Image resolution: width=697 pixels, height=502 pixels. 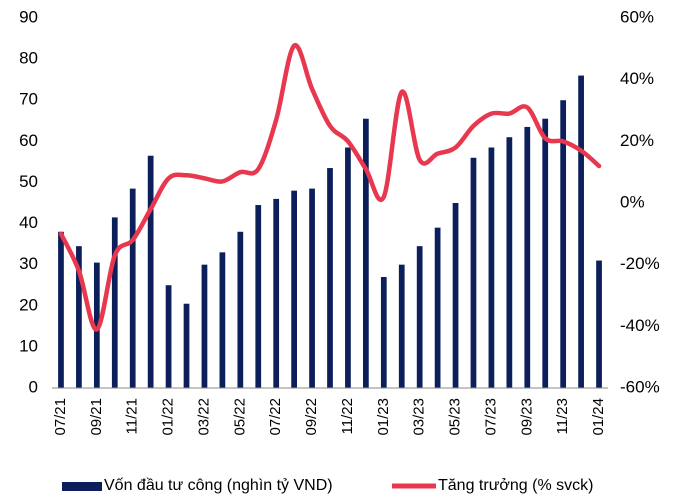 I want to click on x-tick-label: 11/22, so click(x=347, y=416).